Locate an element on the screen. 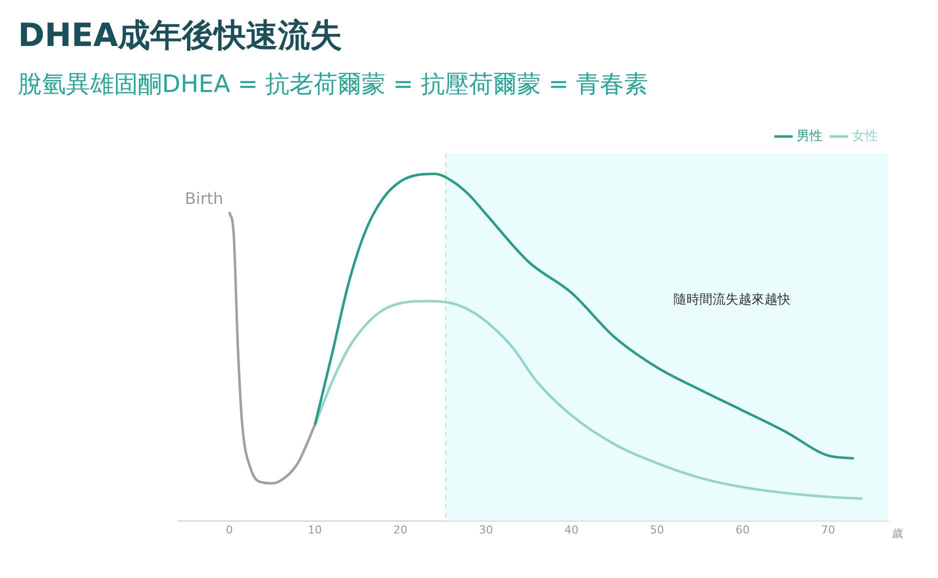 The image size is (938, 578). x-tick-label: 40 is located at coordinates (571, 529).